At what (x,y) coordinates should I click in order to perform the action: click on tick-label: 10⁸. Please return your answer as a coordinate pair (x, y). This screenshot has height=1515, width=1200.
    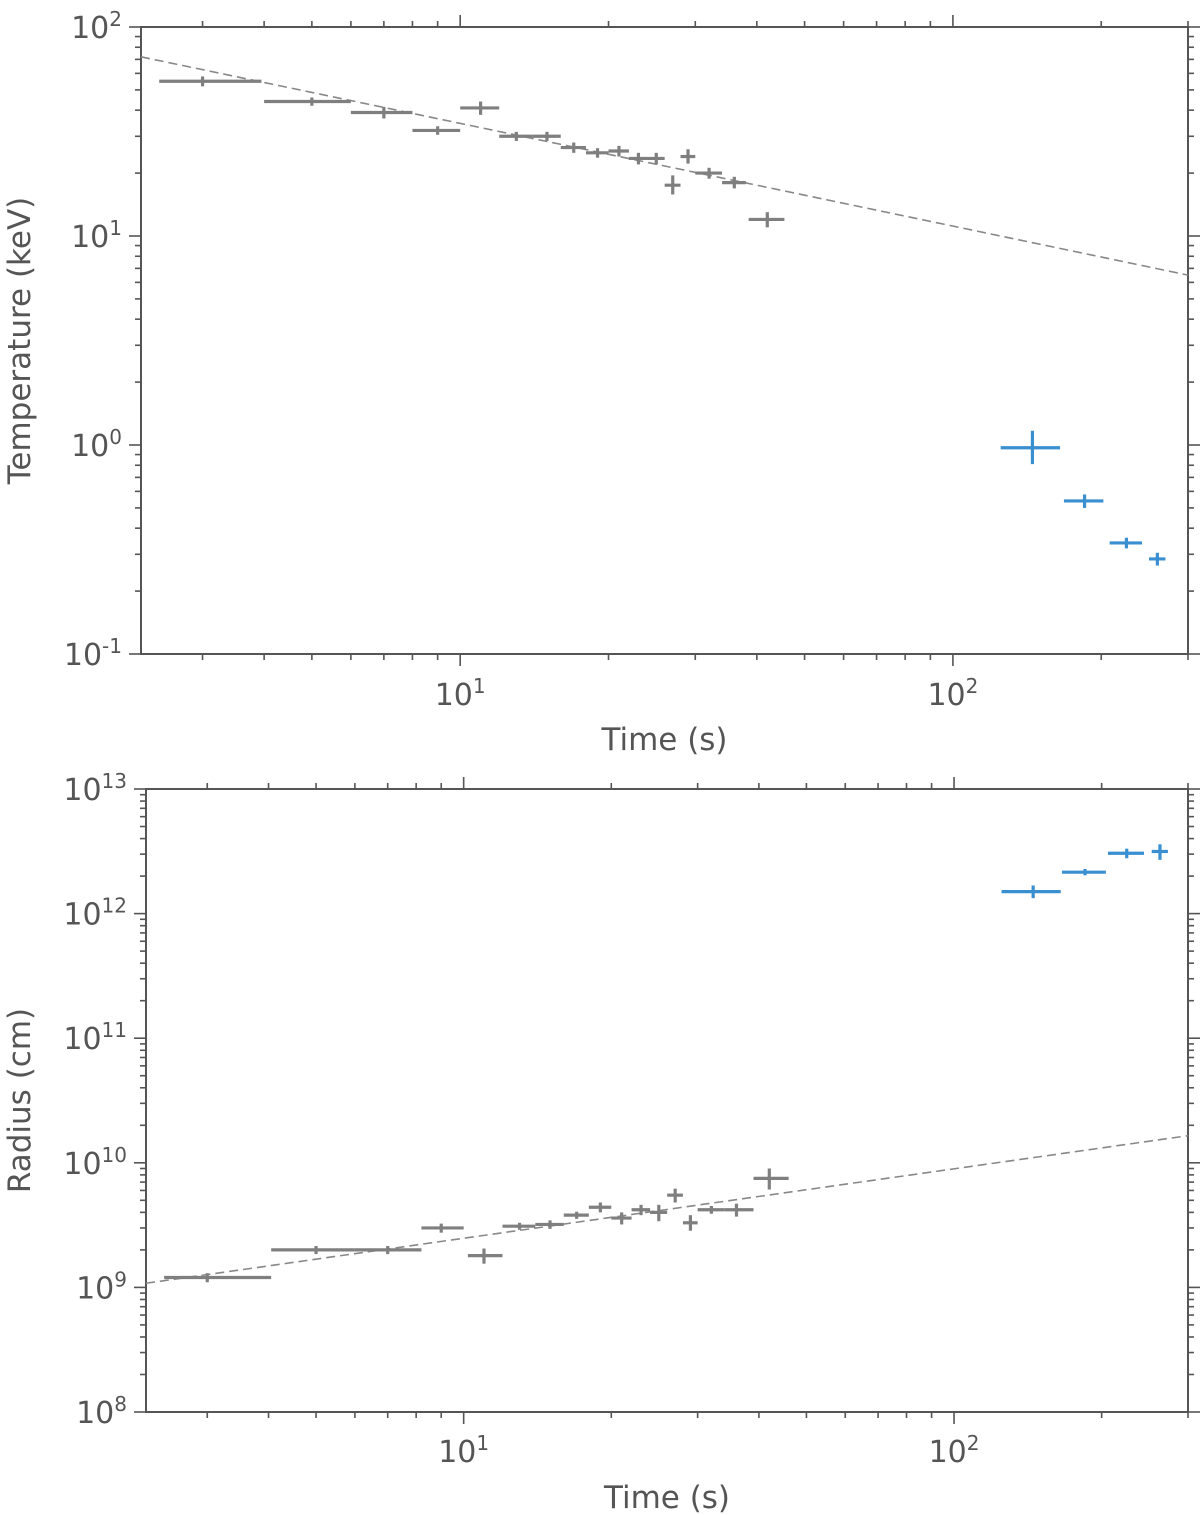
    Looking at the image, I should click on (101, 1411).